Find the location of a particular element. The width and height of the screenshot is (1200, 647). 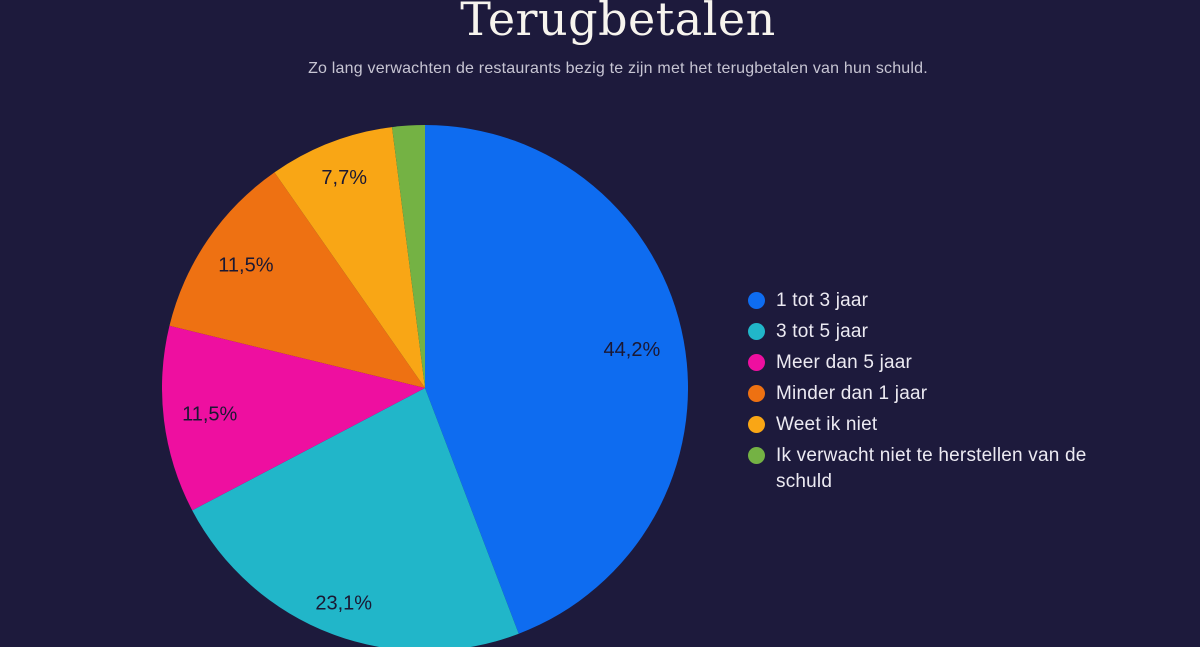

chart-title: Terugbetalen is located at coordinates (618, 23).